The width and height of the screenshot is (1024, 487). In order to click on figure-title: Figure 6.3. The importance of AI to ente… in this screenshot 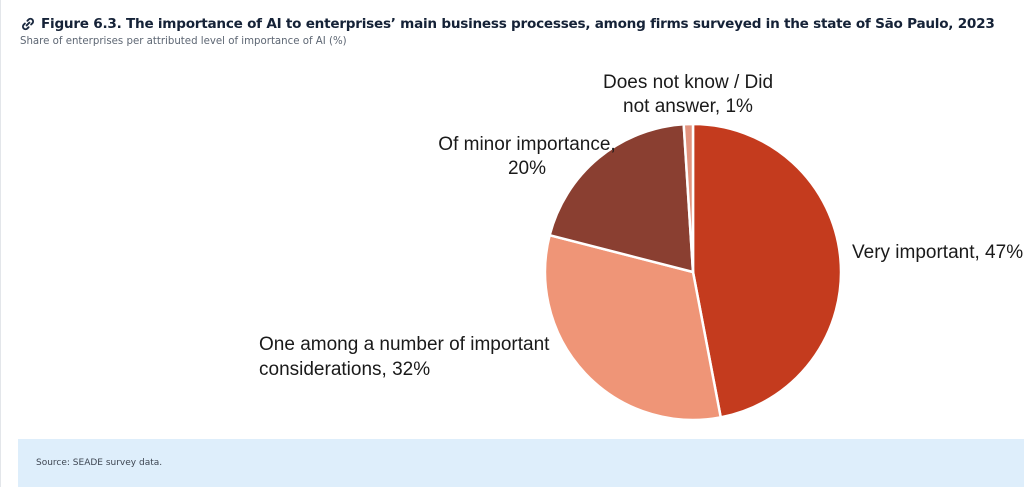, I will do `click(518, 24)`.